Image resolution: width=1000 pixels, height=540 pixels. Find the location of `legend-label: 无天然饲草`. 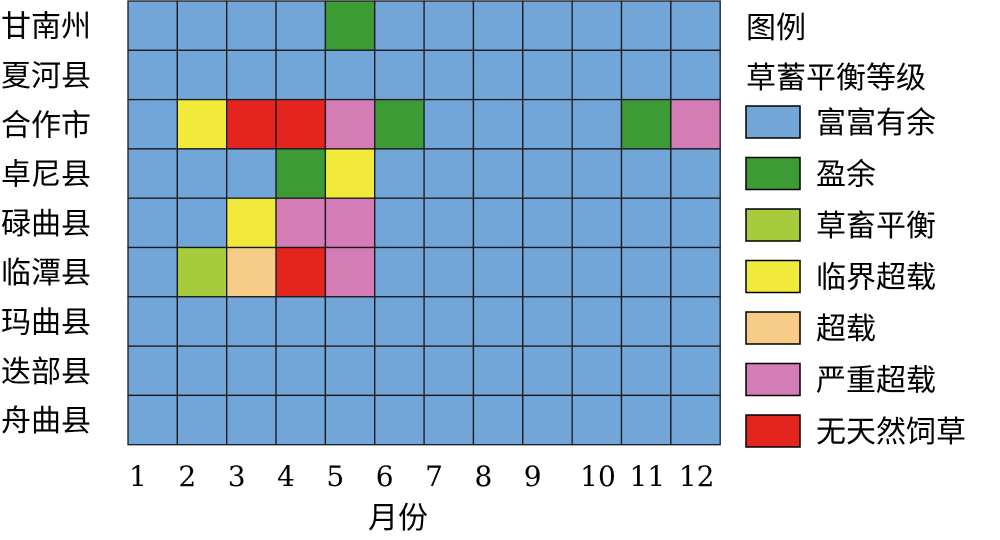

legend-label: 无天然饲草 is located at coordinates (891, 432).